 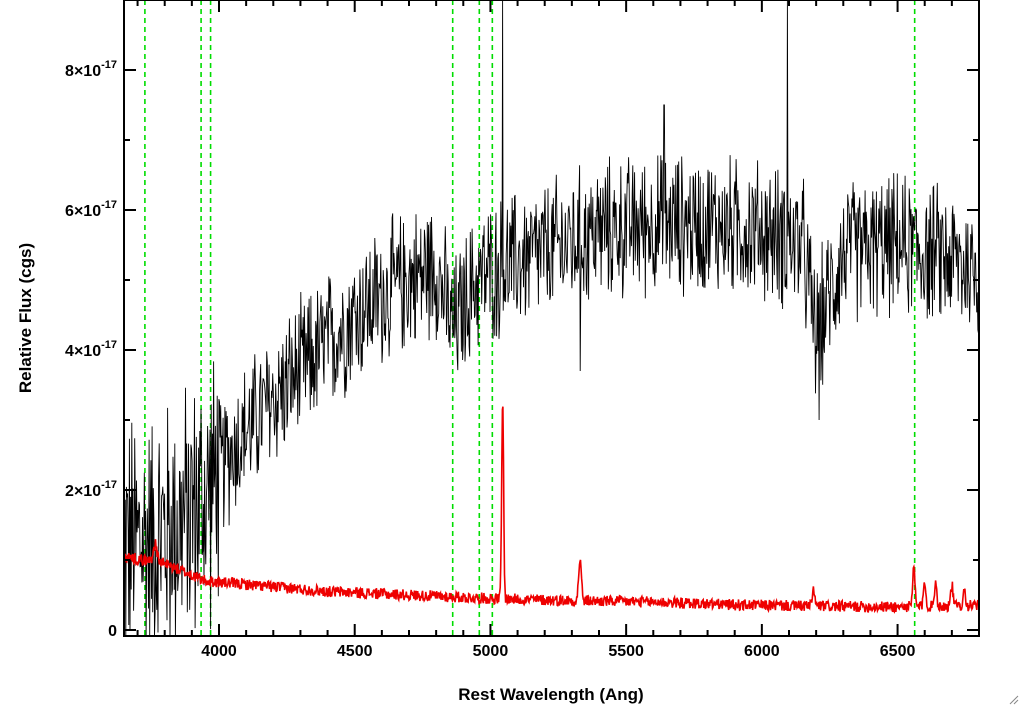 I want to click on y-axis-title: Relative Flux (cgs), so click(x=25, y=318).